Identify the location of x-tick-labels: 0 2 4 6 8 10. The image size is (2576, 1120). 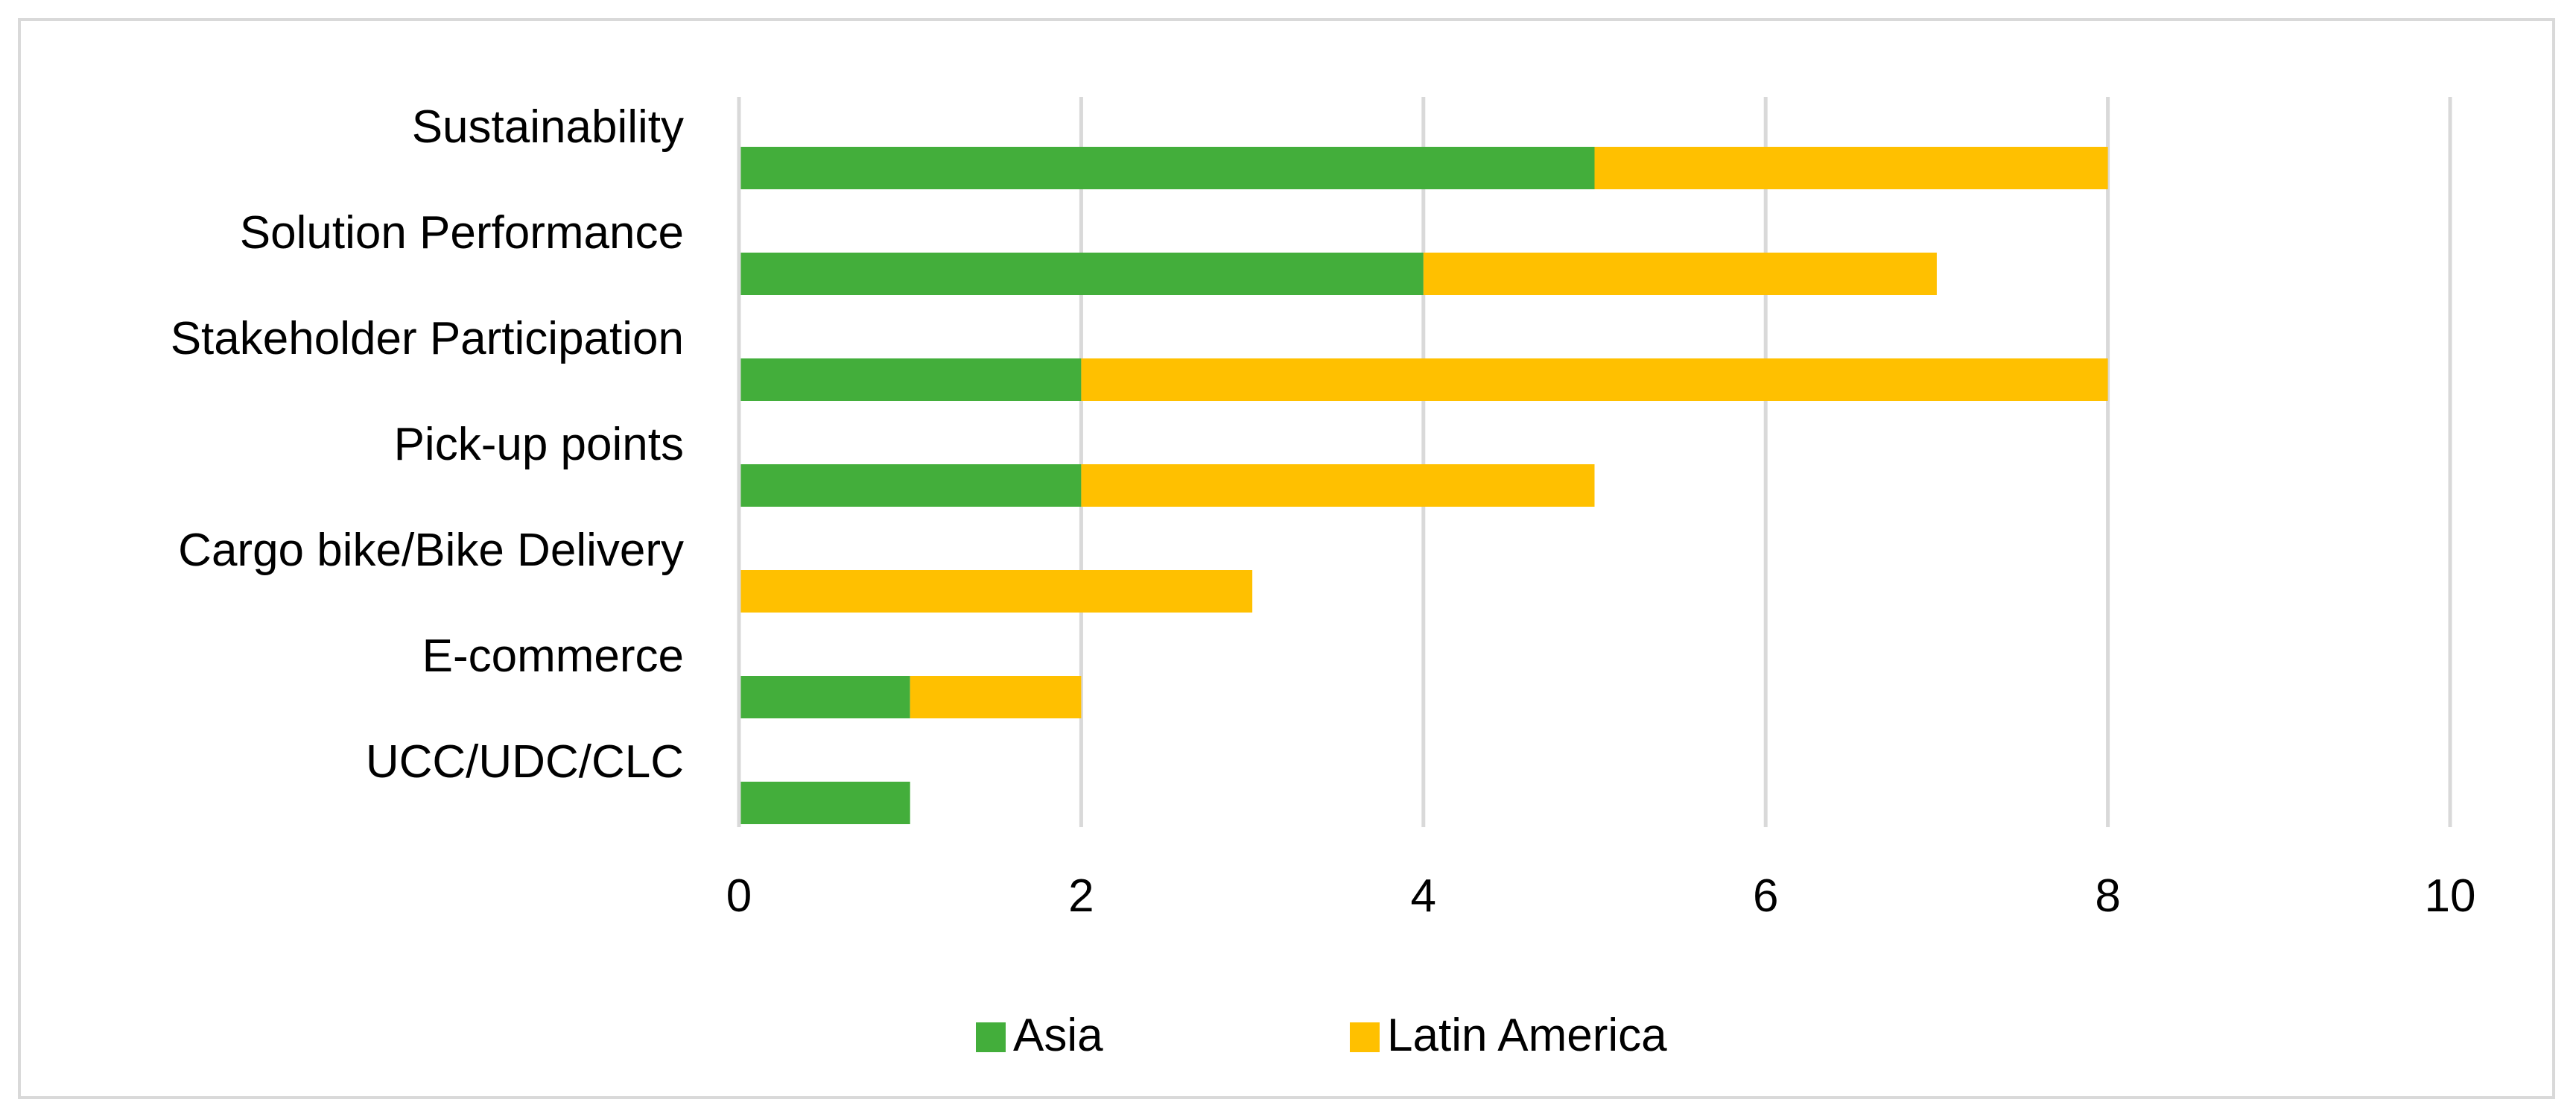
(1601, 896).